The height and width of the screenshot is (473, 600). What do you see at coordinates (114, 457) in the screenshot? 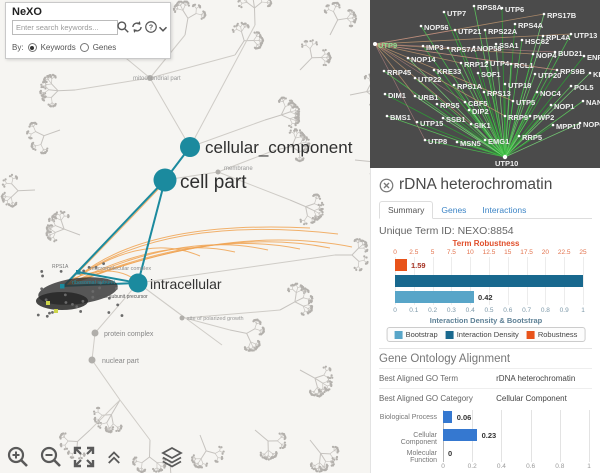
I see `collapse-all-icon` at bounding box center [114, 457].